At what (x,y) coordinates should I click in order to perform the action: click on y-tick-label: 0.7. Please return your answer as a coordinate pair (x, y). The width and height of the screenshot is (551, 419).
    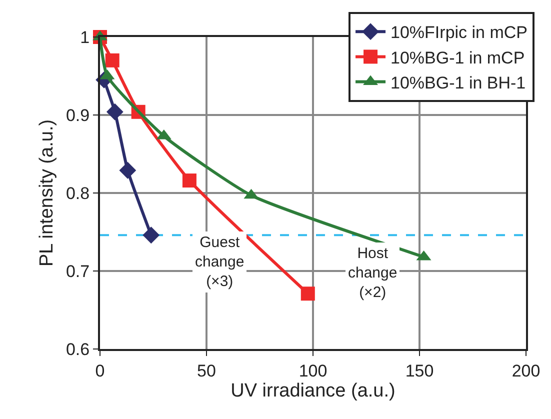
    Looking at the image, I should click on (78, 271).